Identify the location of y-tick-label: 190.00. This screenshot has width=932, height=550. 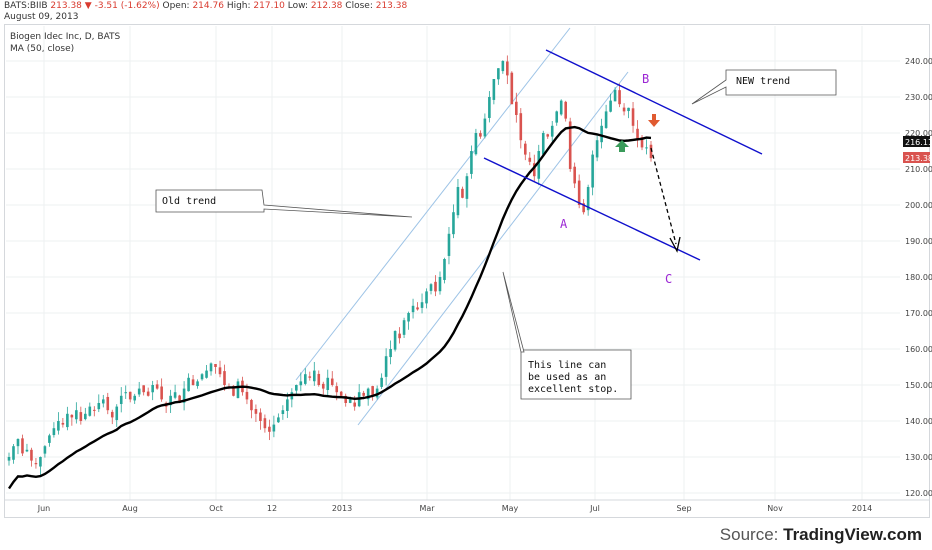
(918, 241).